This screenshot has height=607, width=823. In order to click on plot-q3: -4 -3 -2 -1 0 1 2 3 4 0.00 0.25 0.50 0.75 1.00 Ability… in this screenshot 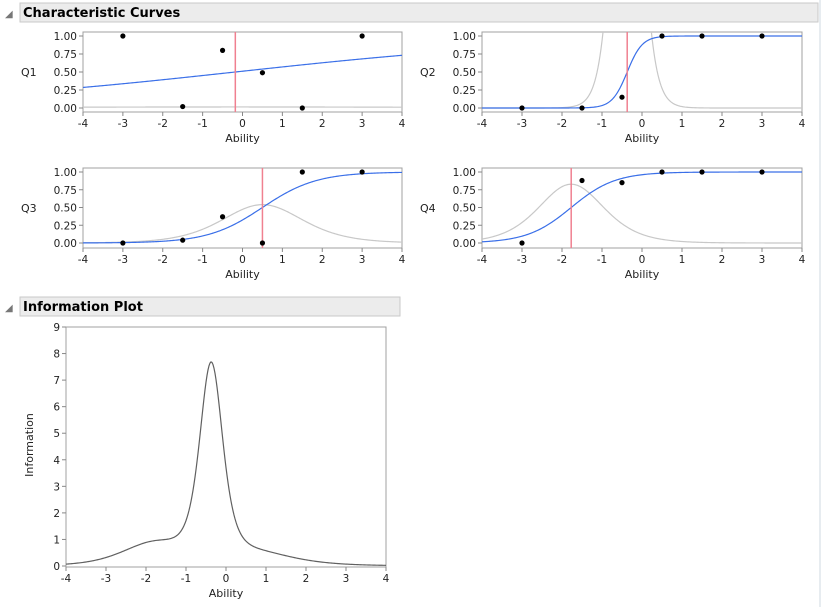, I will do `click(213, 224)`.